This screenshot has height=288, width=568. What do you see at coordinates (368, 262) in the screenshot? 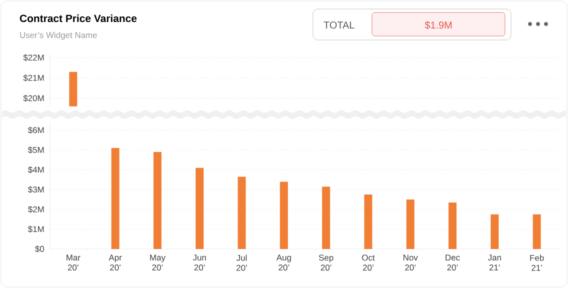
I see `x-tick-label: Oct 20’` at bounding box center [368, 262].